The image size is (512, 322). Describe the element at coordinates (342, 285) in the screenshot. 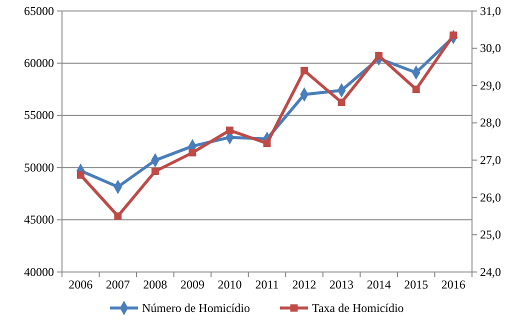

I see `x-tick-label: 2013` at that location.